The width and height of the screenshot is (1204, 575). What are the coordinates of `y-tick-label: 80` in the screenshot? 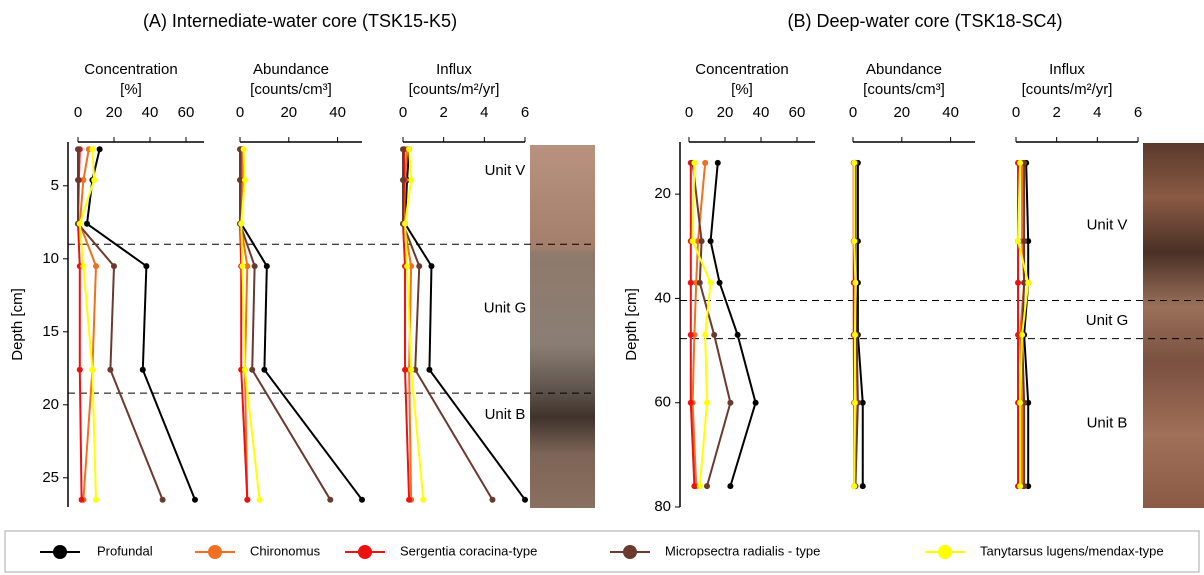 It's located at (662, 506).